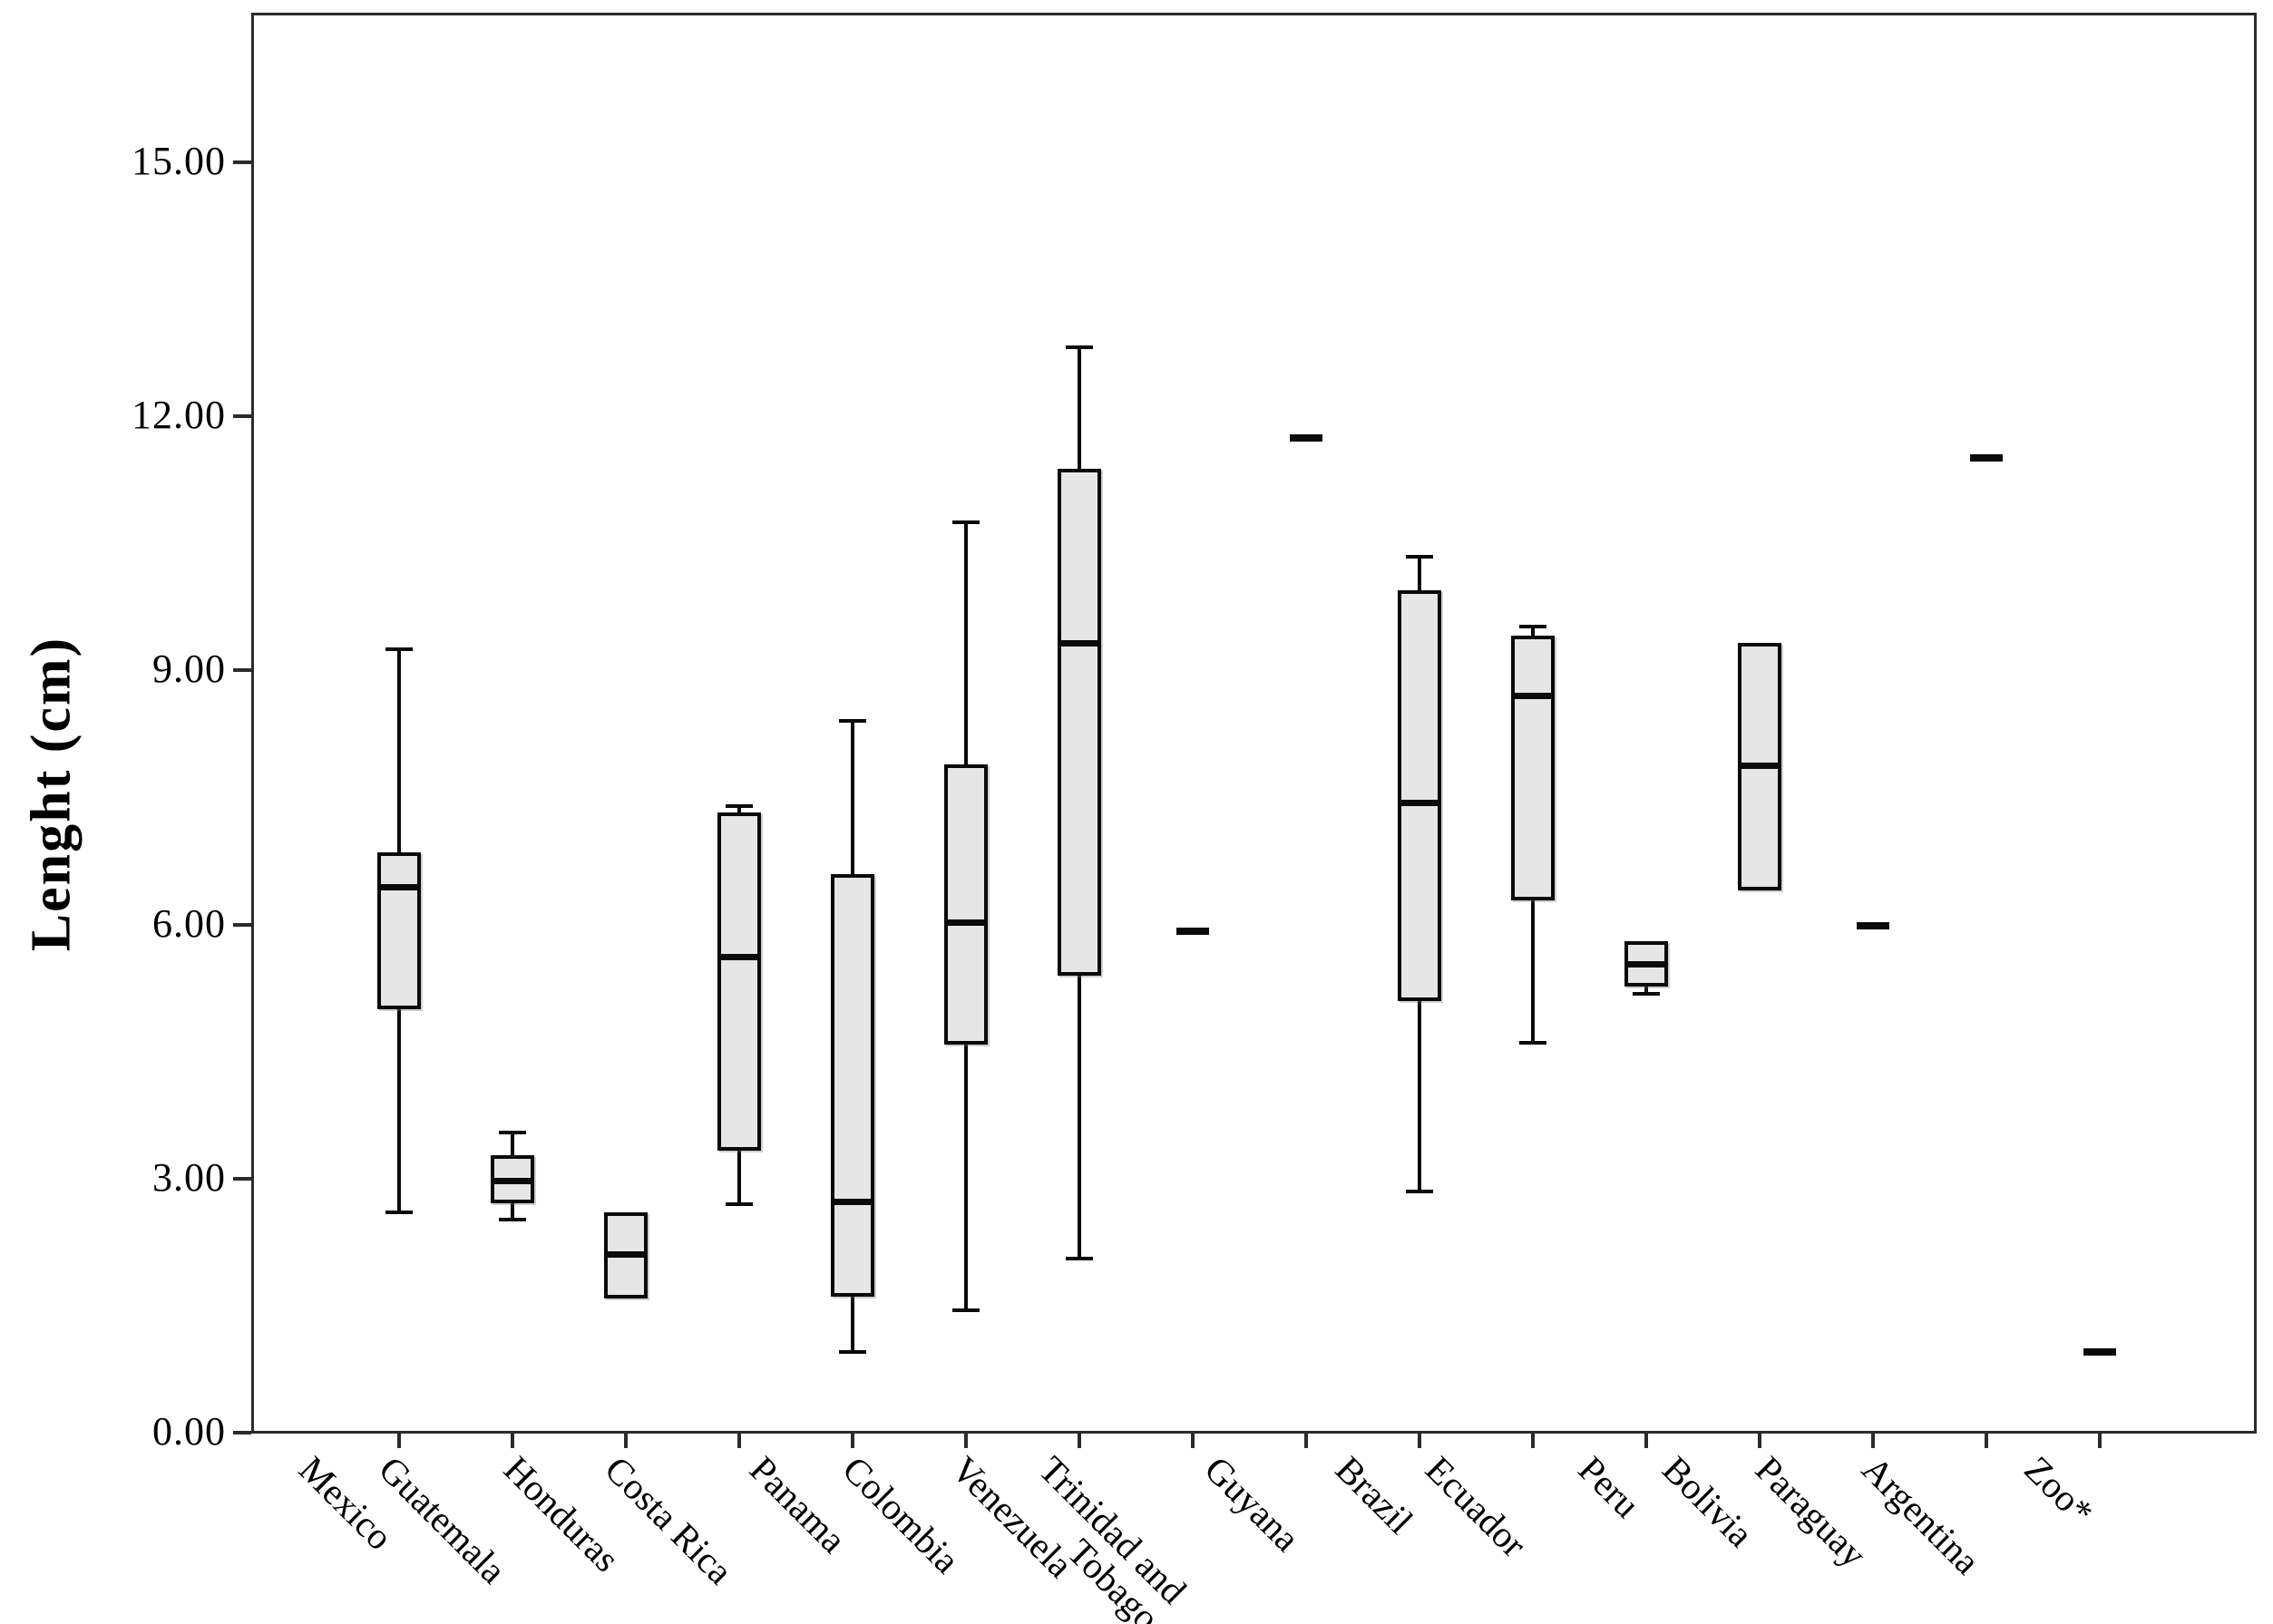  What do you see at coordinates (189, 1431) in the screenshot?
I see `y-tick-label: 0.00` at bounding box center [189, 1431].